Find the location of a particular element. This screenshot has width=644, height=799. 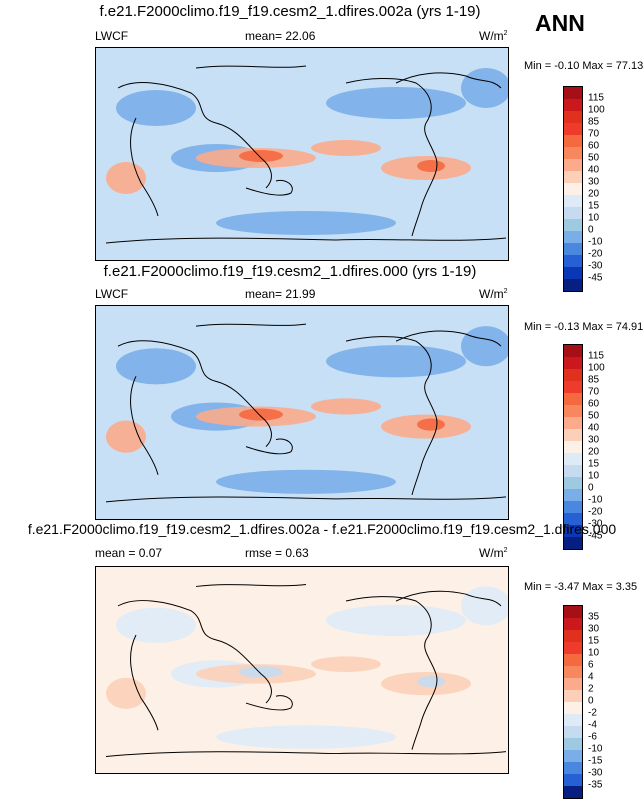

colorbar-tick-label: 100 is located at coordinates (596, 110).